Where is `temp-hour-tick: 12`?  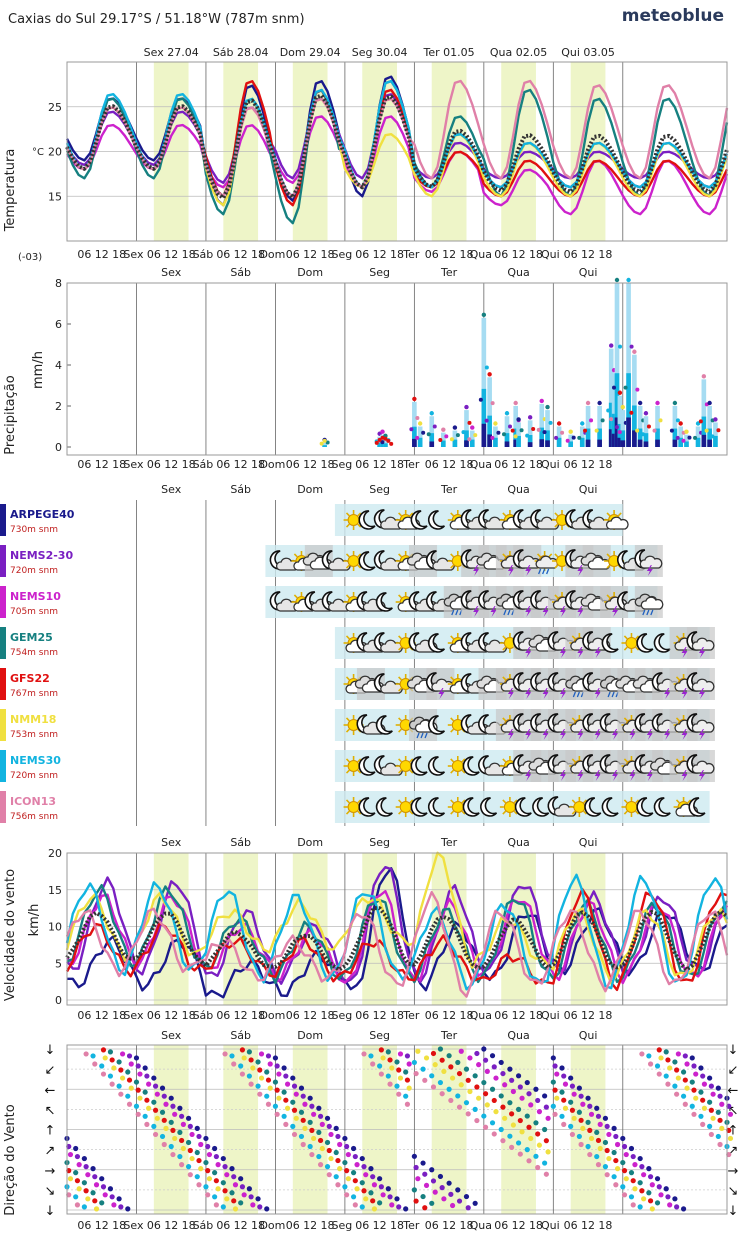 temp-hour-tick: 12 is located at coordinates (241, 254).